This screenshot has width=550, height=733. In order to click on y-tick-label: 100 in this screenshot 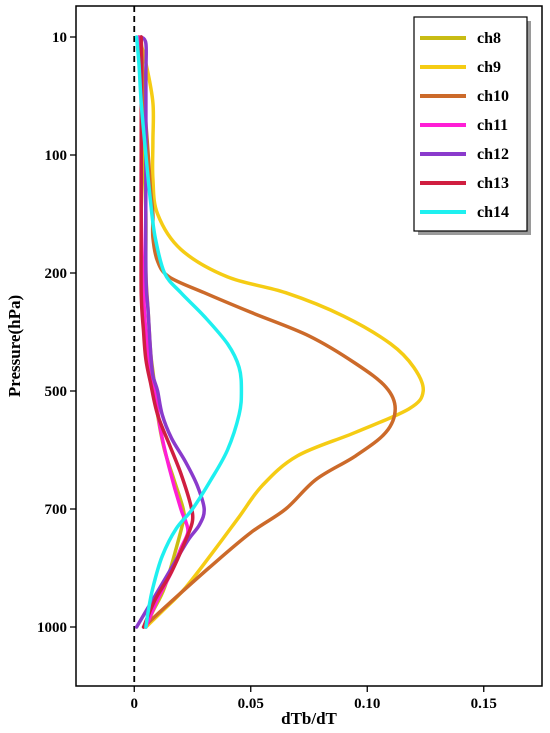, I will do `click(56, 156)`.